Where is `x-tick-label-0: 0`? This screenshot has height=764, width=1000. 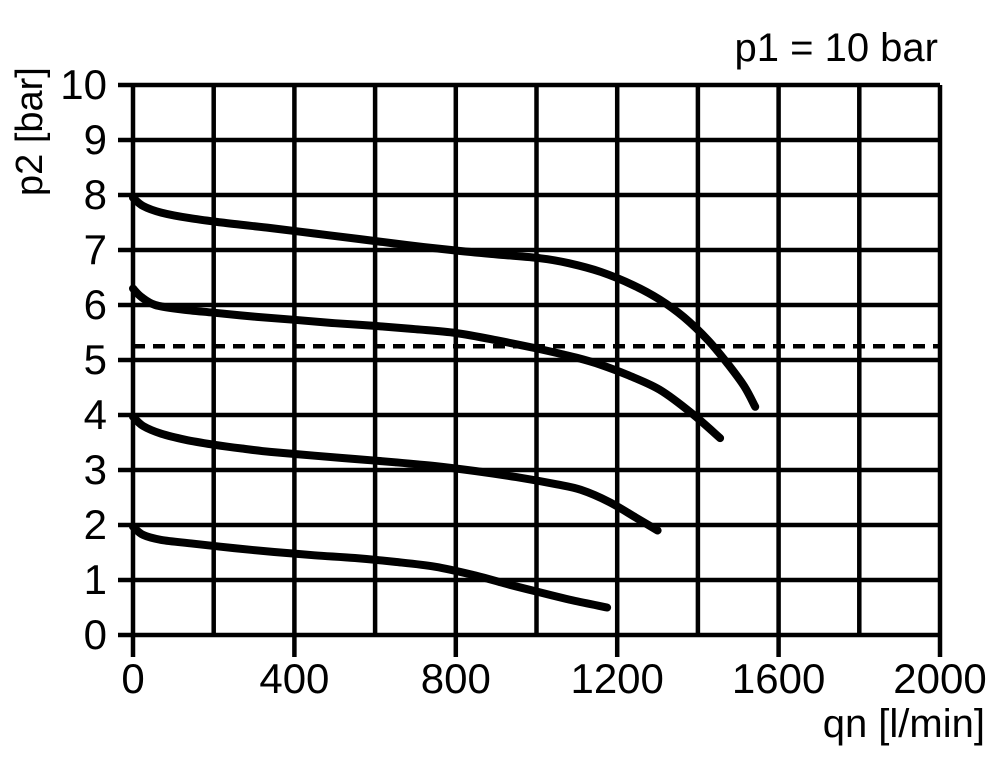
x-tick-label-0: 0 is located at coordinates (133, 678).